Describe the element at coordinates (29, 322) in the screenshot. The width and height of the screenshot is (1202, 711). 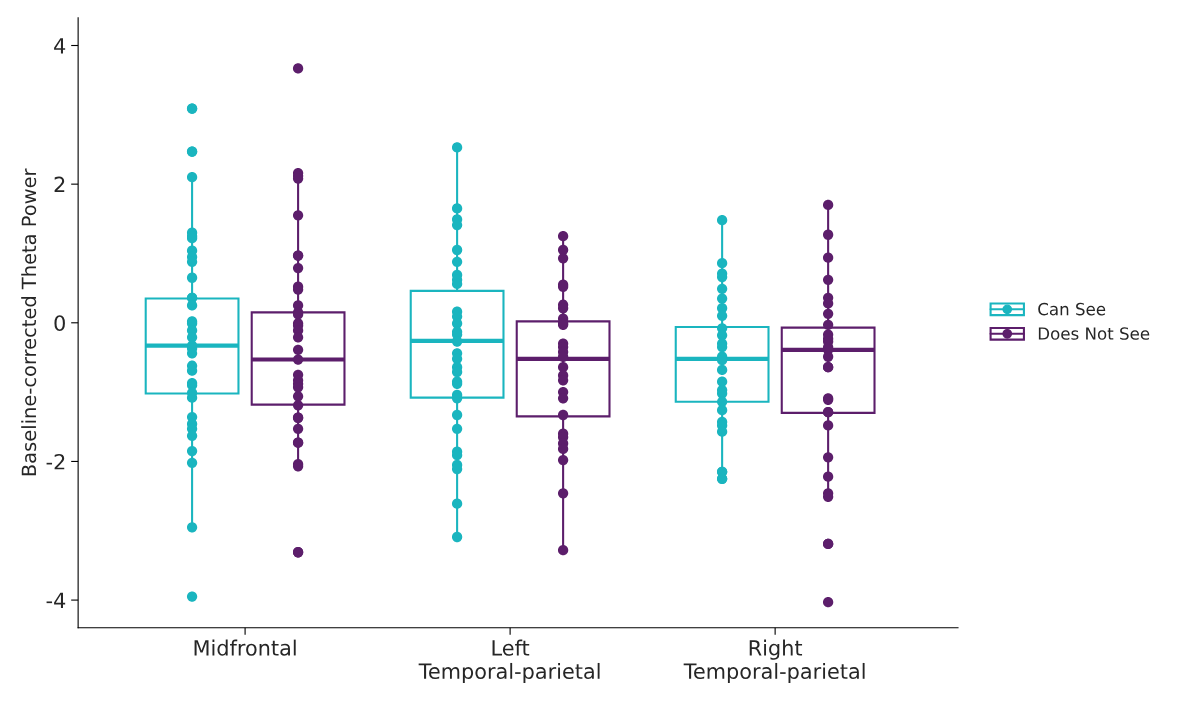
I see `y-axis-title: Baseline-corrected Theta Power` at that location.